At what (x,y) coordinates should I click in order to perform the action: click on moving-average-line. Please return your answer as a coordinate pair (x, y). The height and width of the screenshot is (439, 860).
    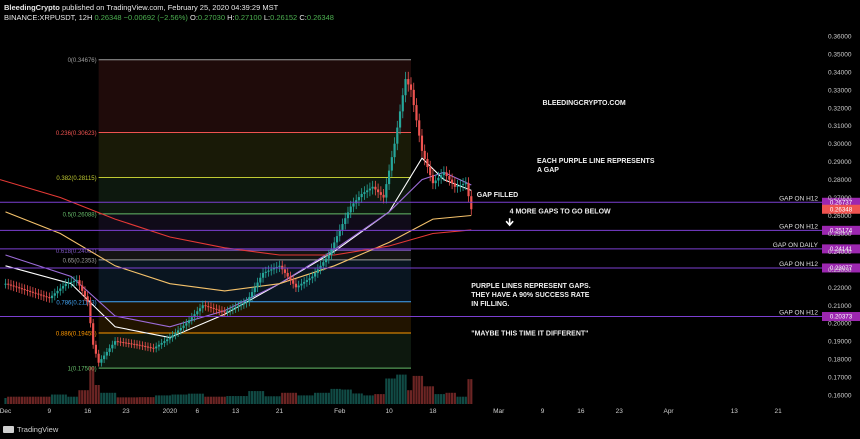
    Looking at the image, I should click on (236, 217).